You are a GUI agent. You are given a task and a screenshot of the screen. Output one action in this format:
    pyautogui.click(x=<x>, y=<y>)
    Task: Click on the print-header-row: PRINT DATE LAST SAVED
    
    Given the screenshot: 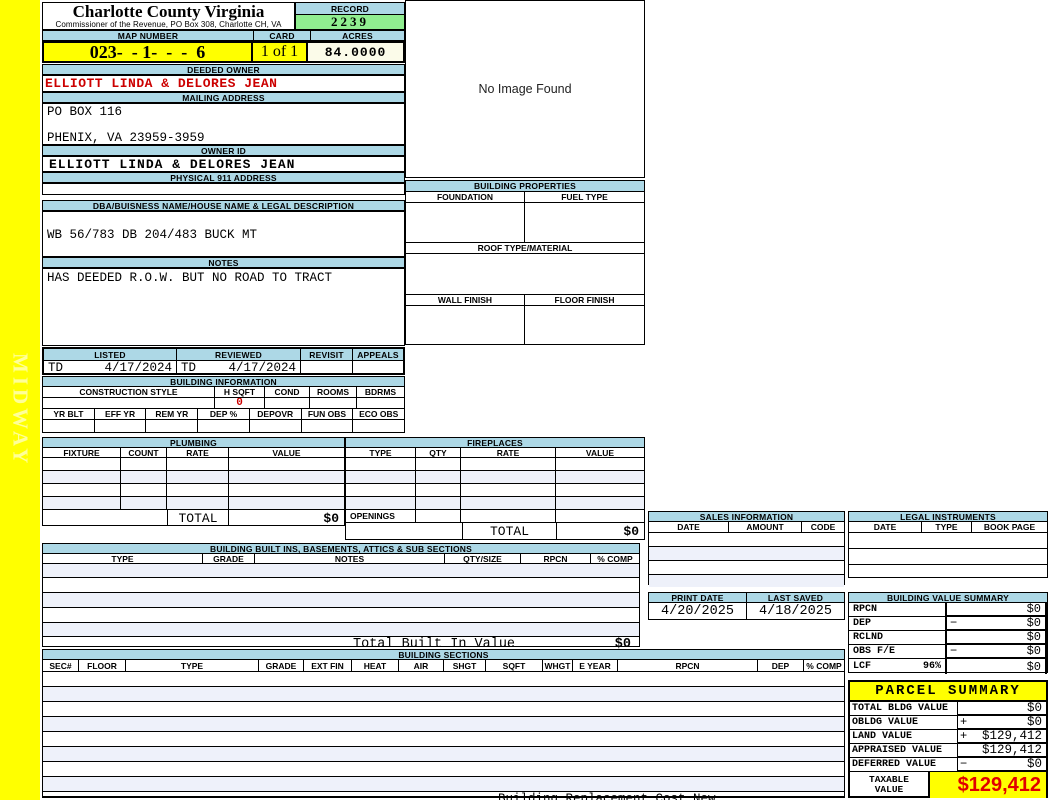 What is the action you would take?
    pyautogui.click(x=746, y=598)
    